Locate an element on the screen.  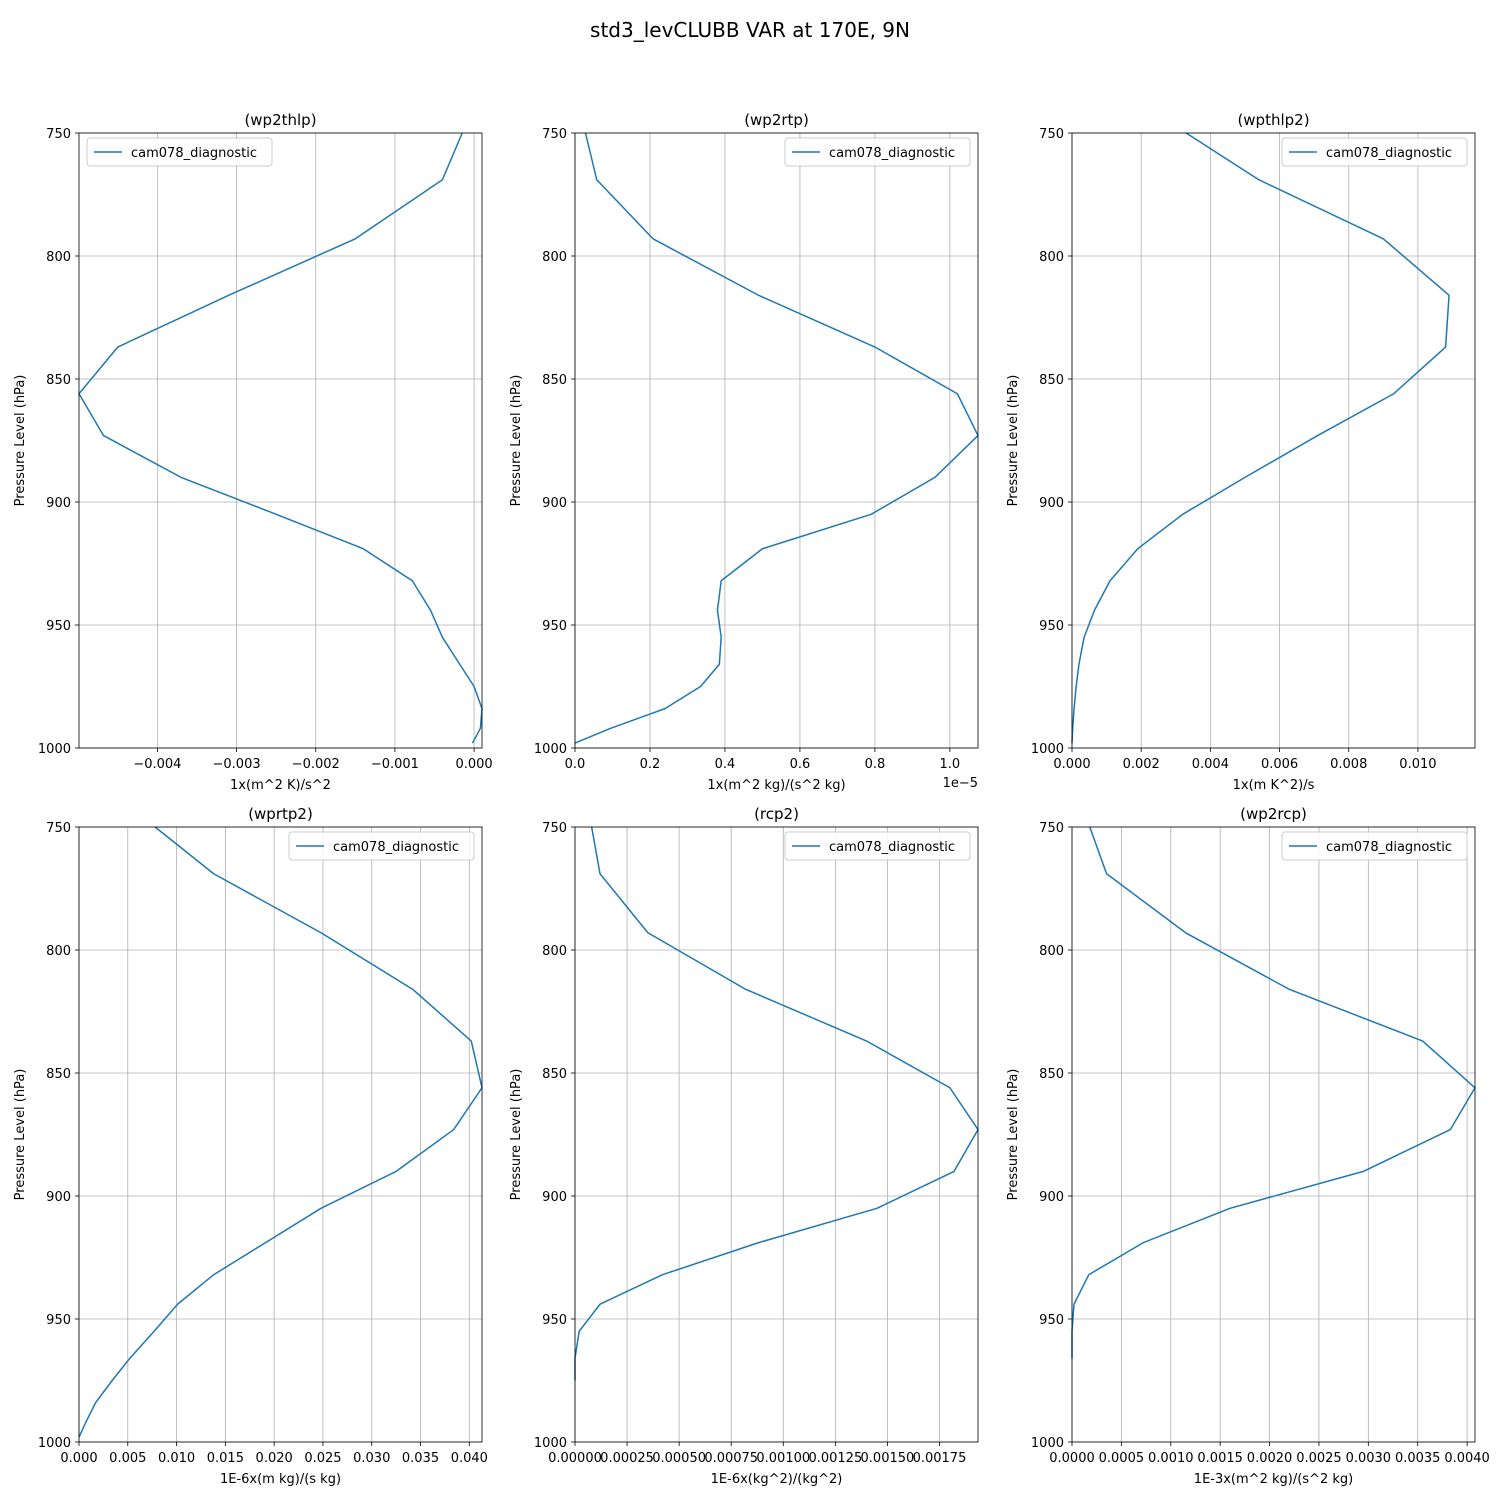
x-tick-label: 0.00175 is located at coordinates (940, 1458).